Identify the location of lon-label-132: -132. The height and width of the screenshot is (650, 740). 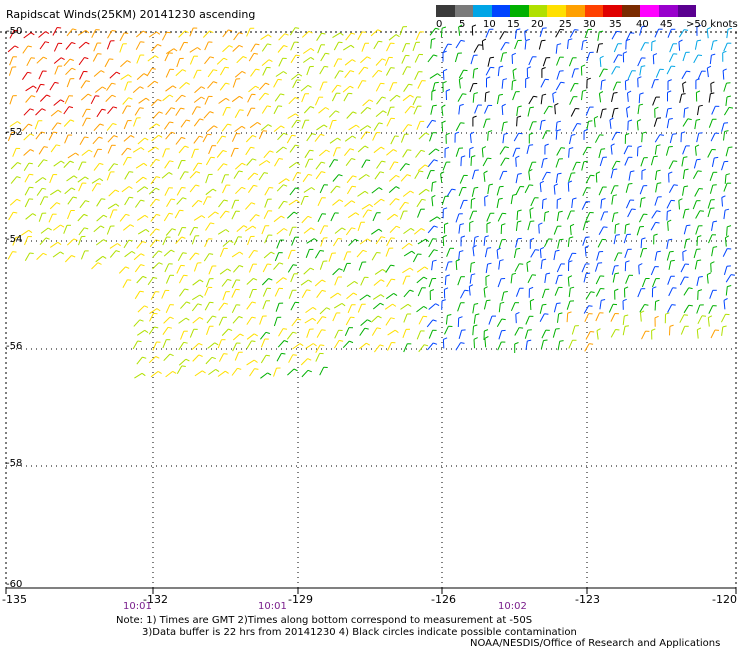
(155, 599).